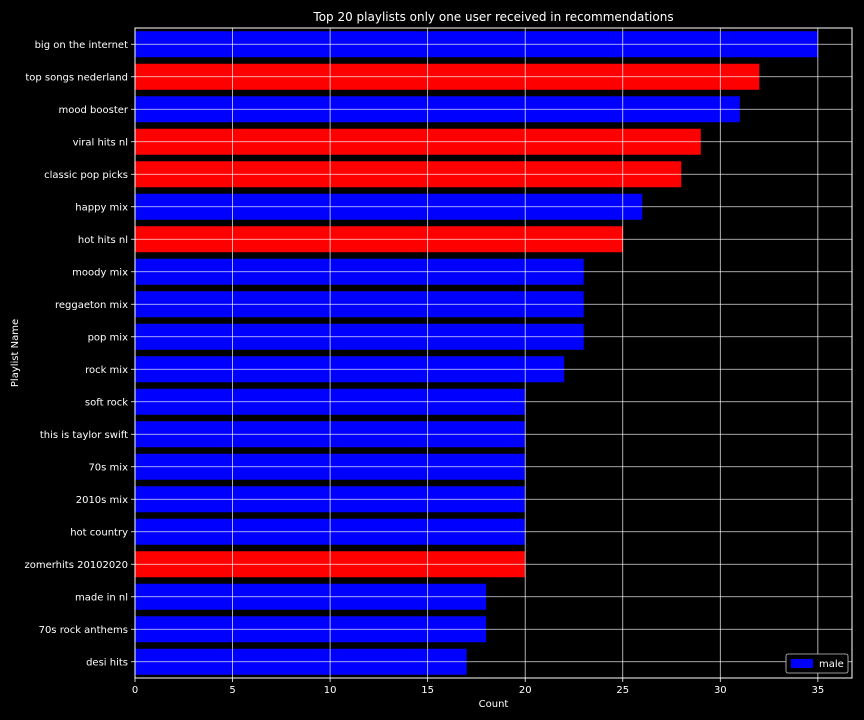  I want to click on y-tick-label: classic pop picks, so click(86, 175).